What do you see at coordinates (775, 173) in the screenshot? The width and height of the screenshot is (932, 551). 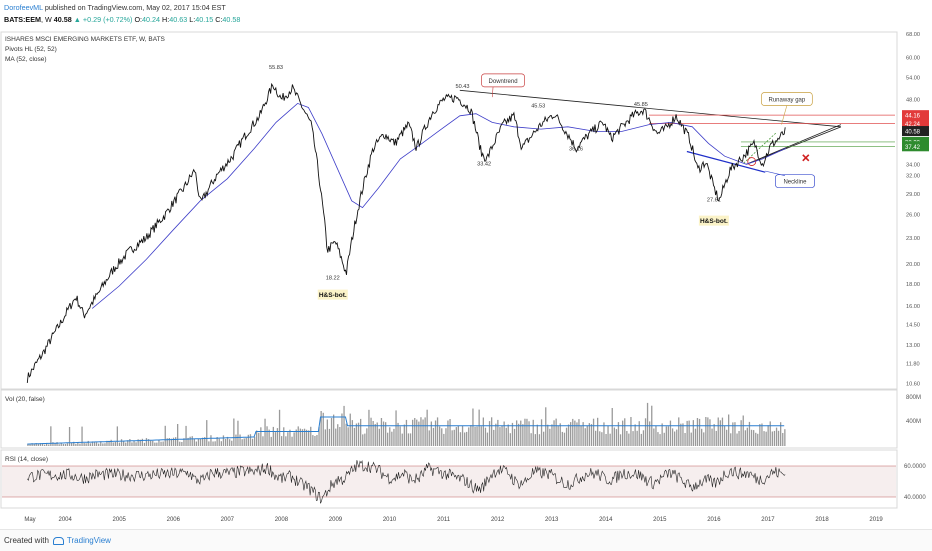 I see `neckline-callout` at bounding box center [775, 173].